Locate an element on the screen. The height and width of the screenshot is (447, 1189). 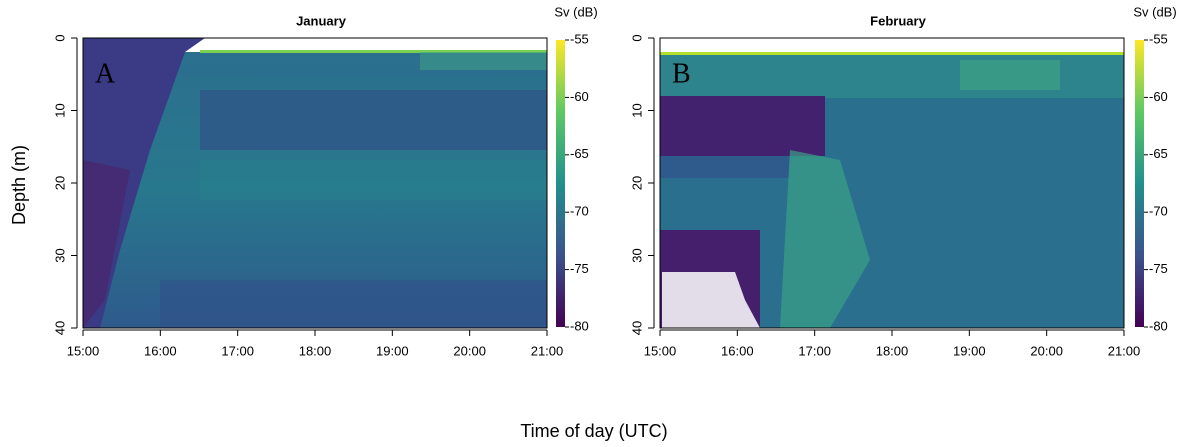
chart-title: January is located at coordinates (321, 20).